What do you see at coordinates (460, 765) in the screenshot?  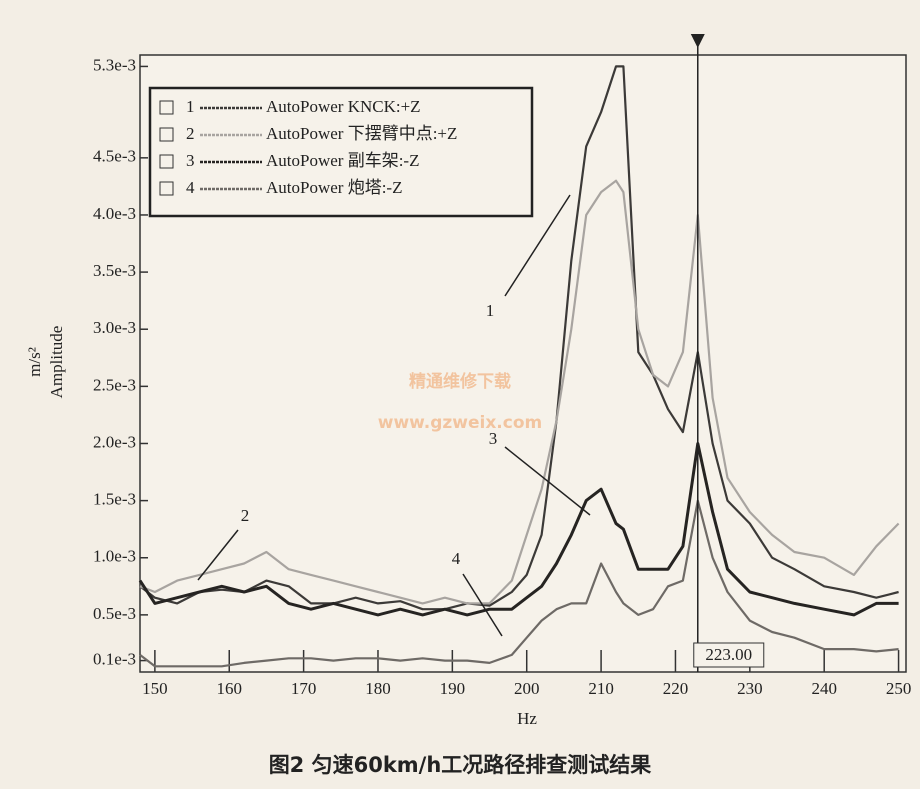 I see `caption: 图2 匀速60km/h工况路径排查测试结果` at bounding box center [460, 765].